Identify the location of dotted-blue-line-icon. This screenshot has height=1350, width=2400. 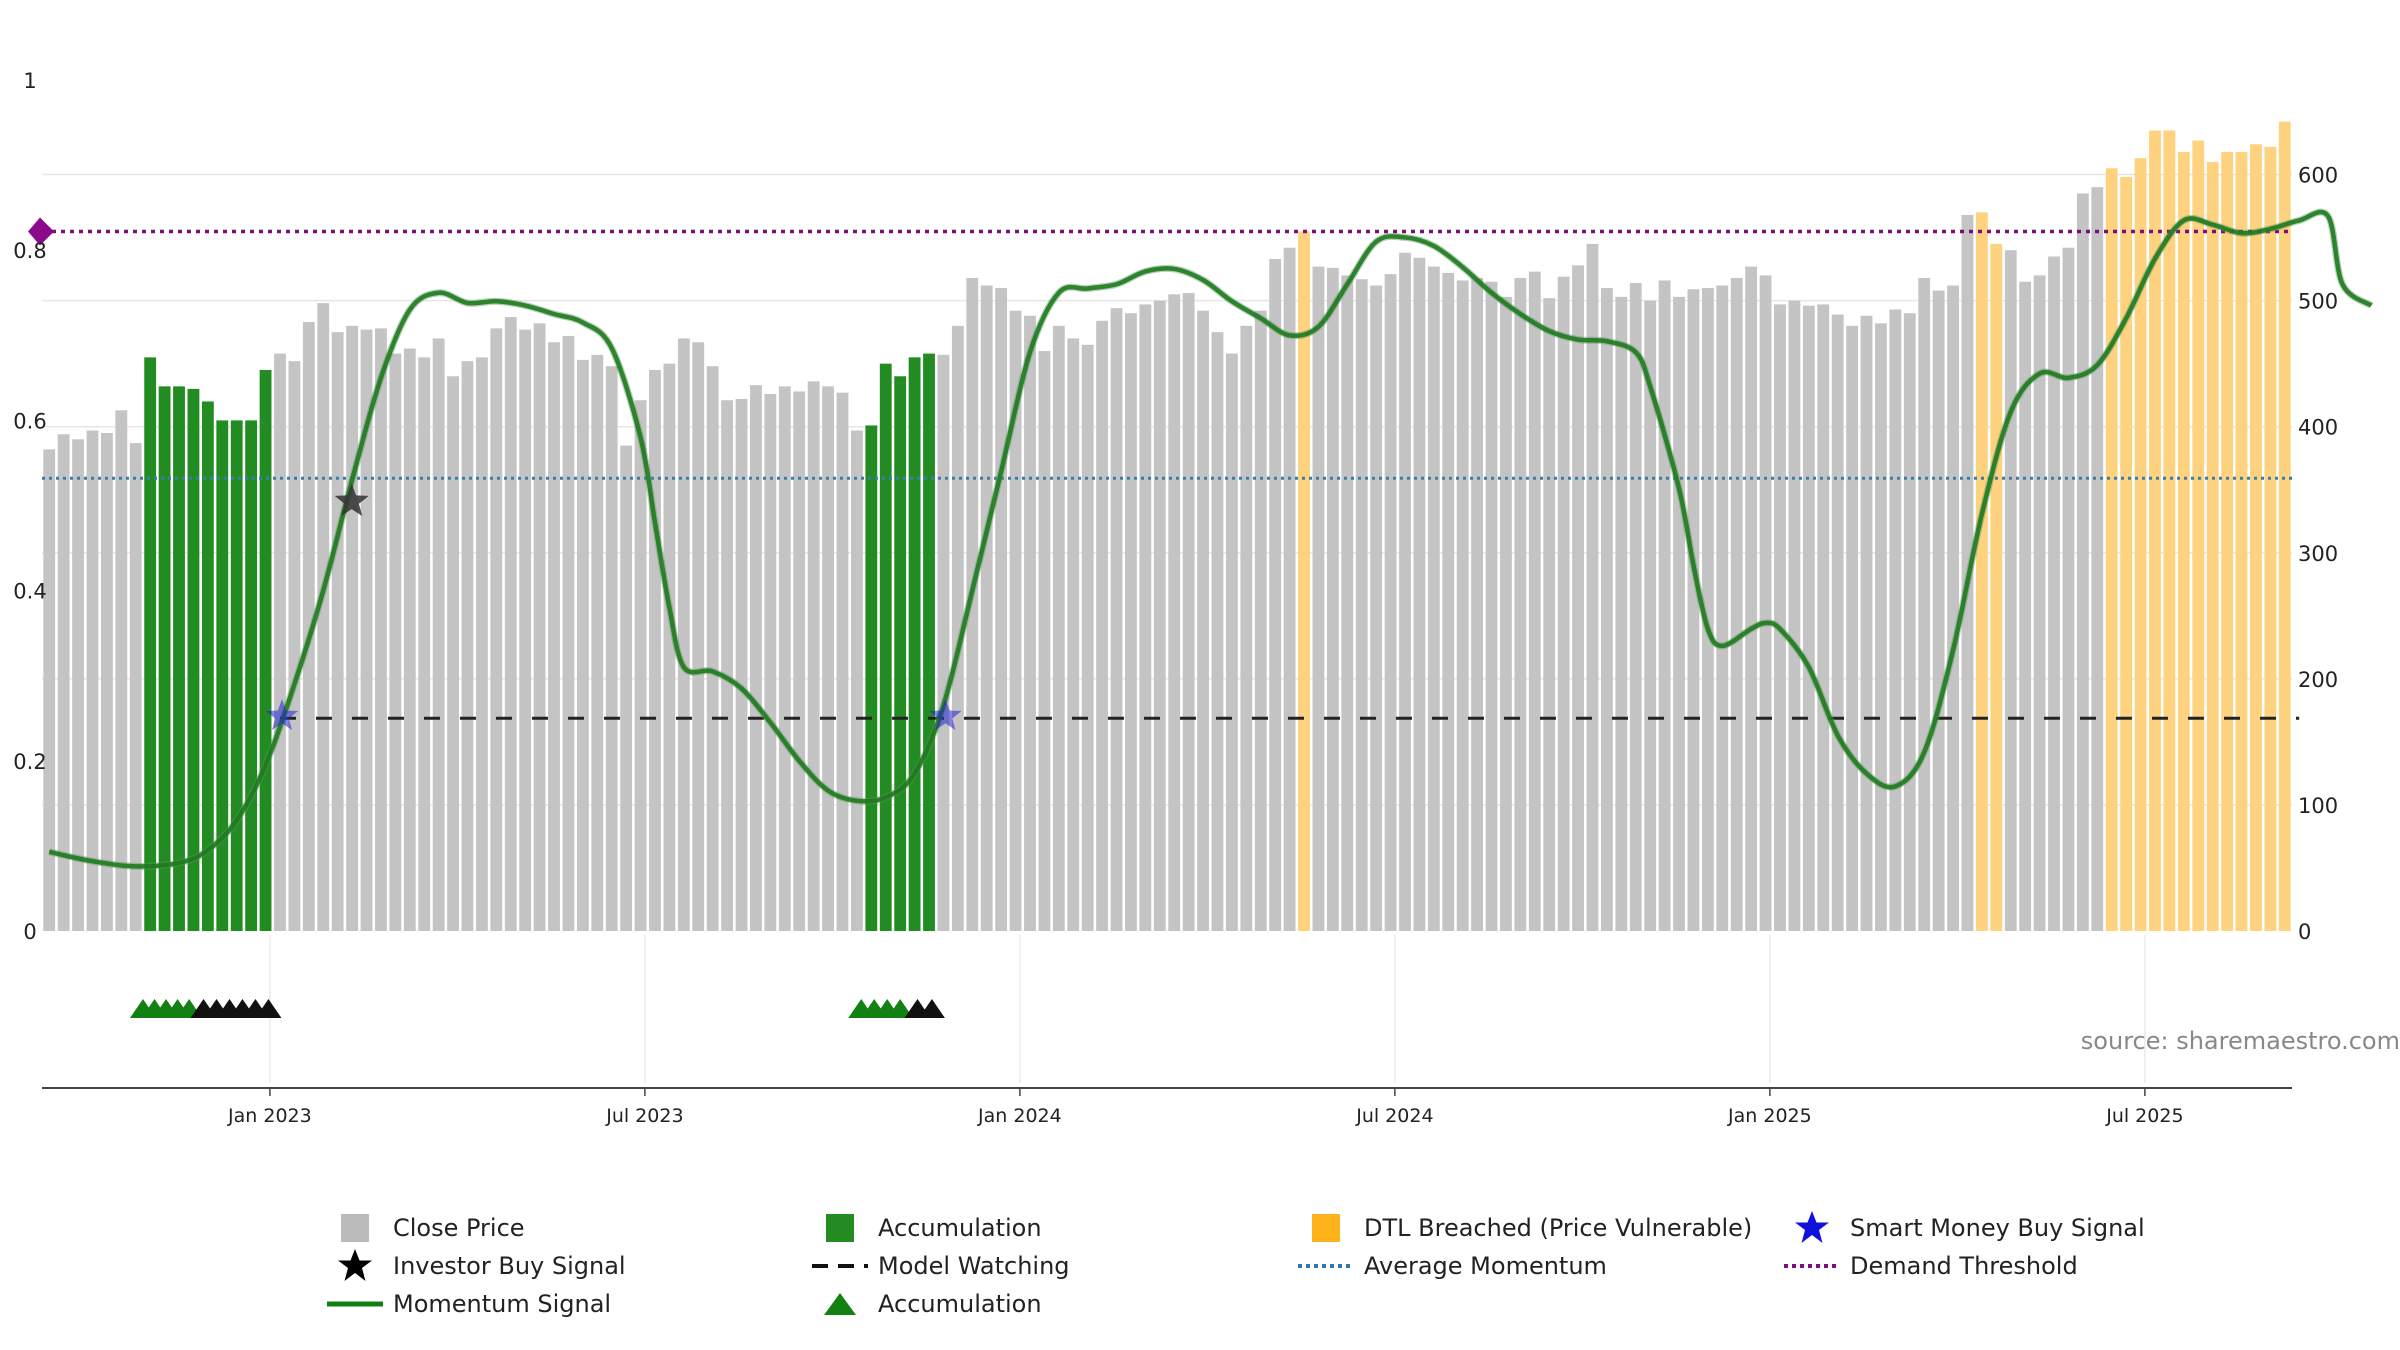
(1326, 1266).